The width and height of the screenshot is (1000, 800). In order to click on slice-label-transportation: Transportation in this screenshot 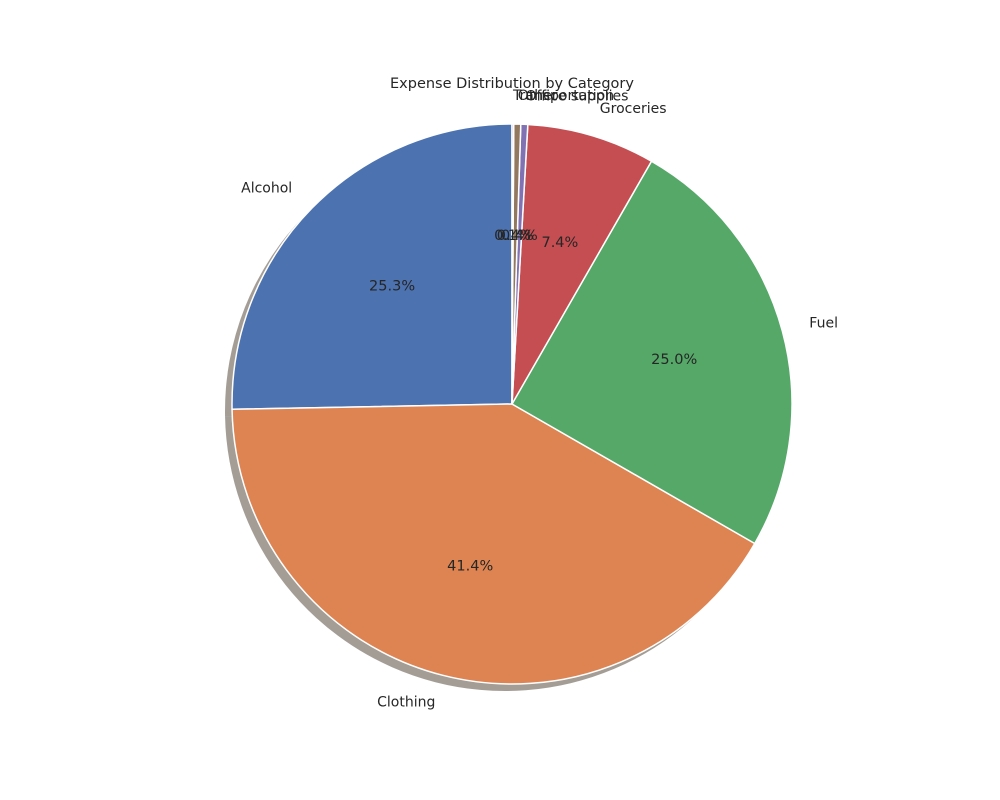, I will do `click(563, 96)`.